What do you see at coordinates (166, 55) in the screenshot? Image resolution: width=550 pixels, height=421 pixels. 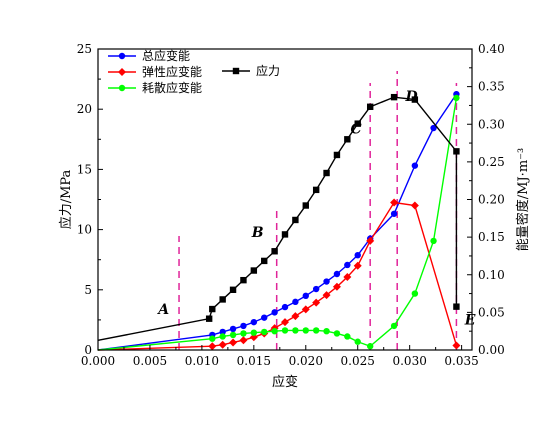 I see `legend-label: 总应变能` at bounding box center [166, 55].